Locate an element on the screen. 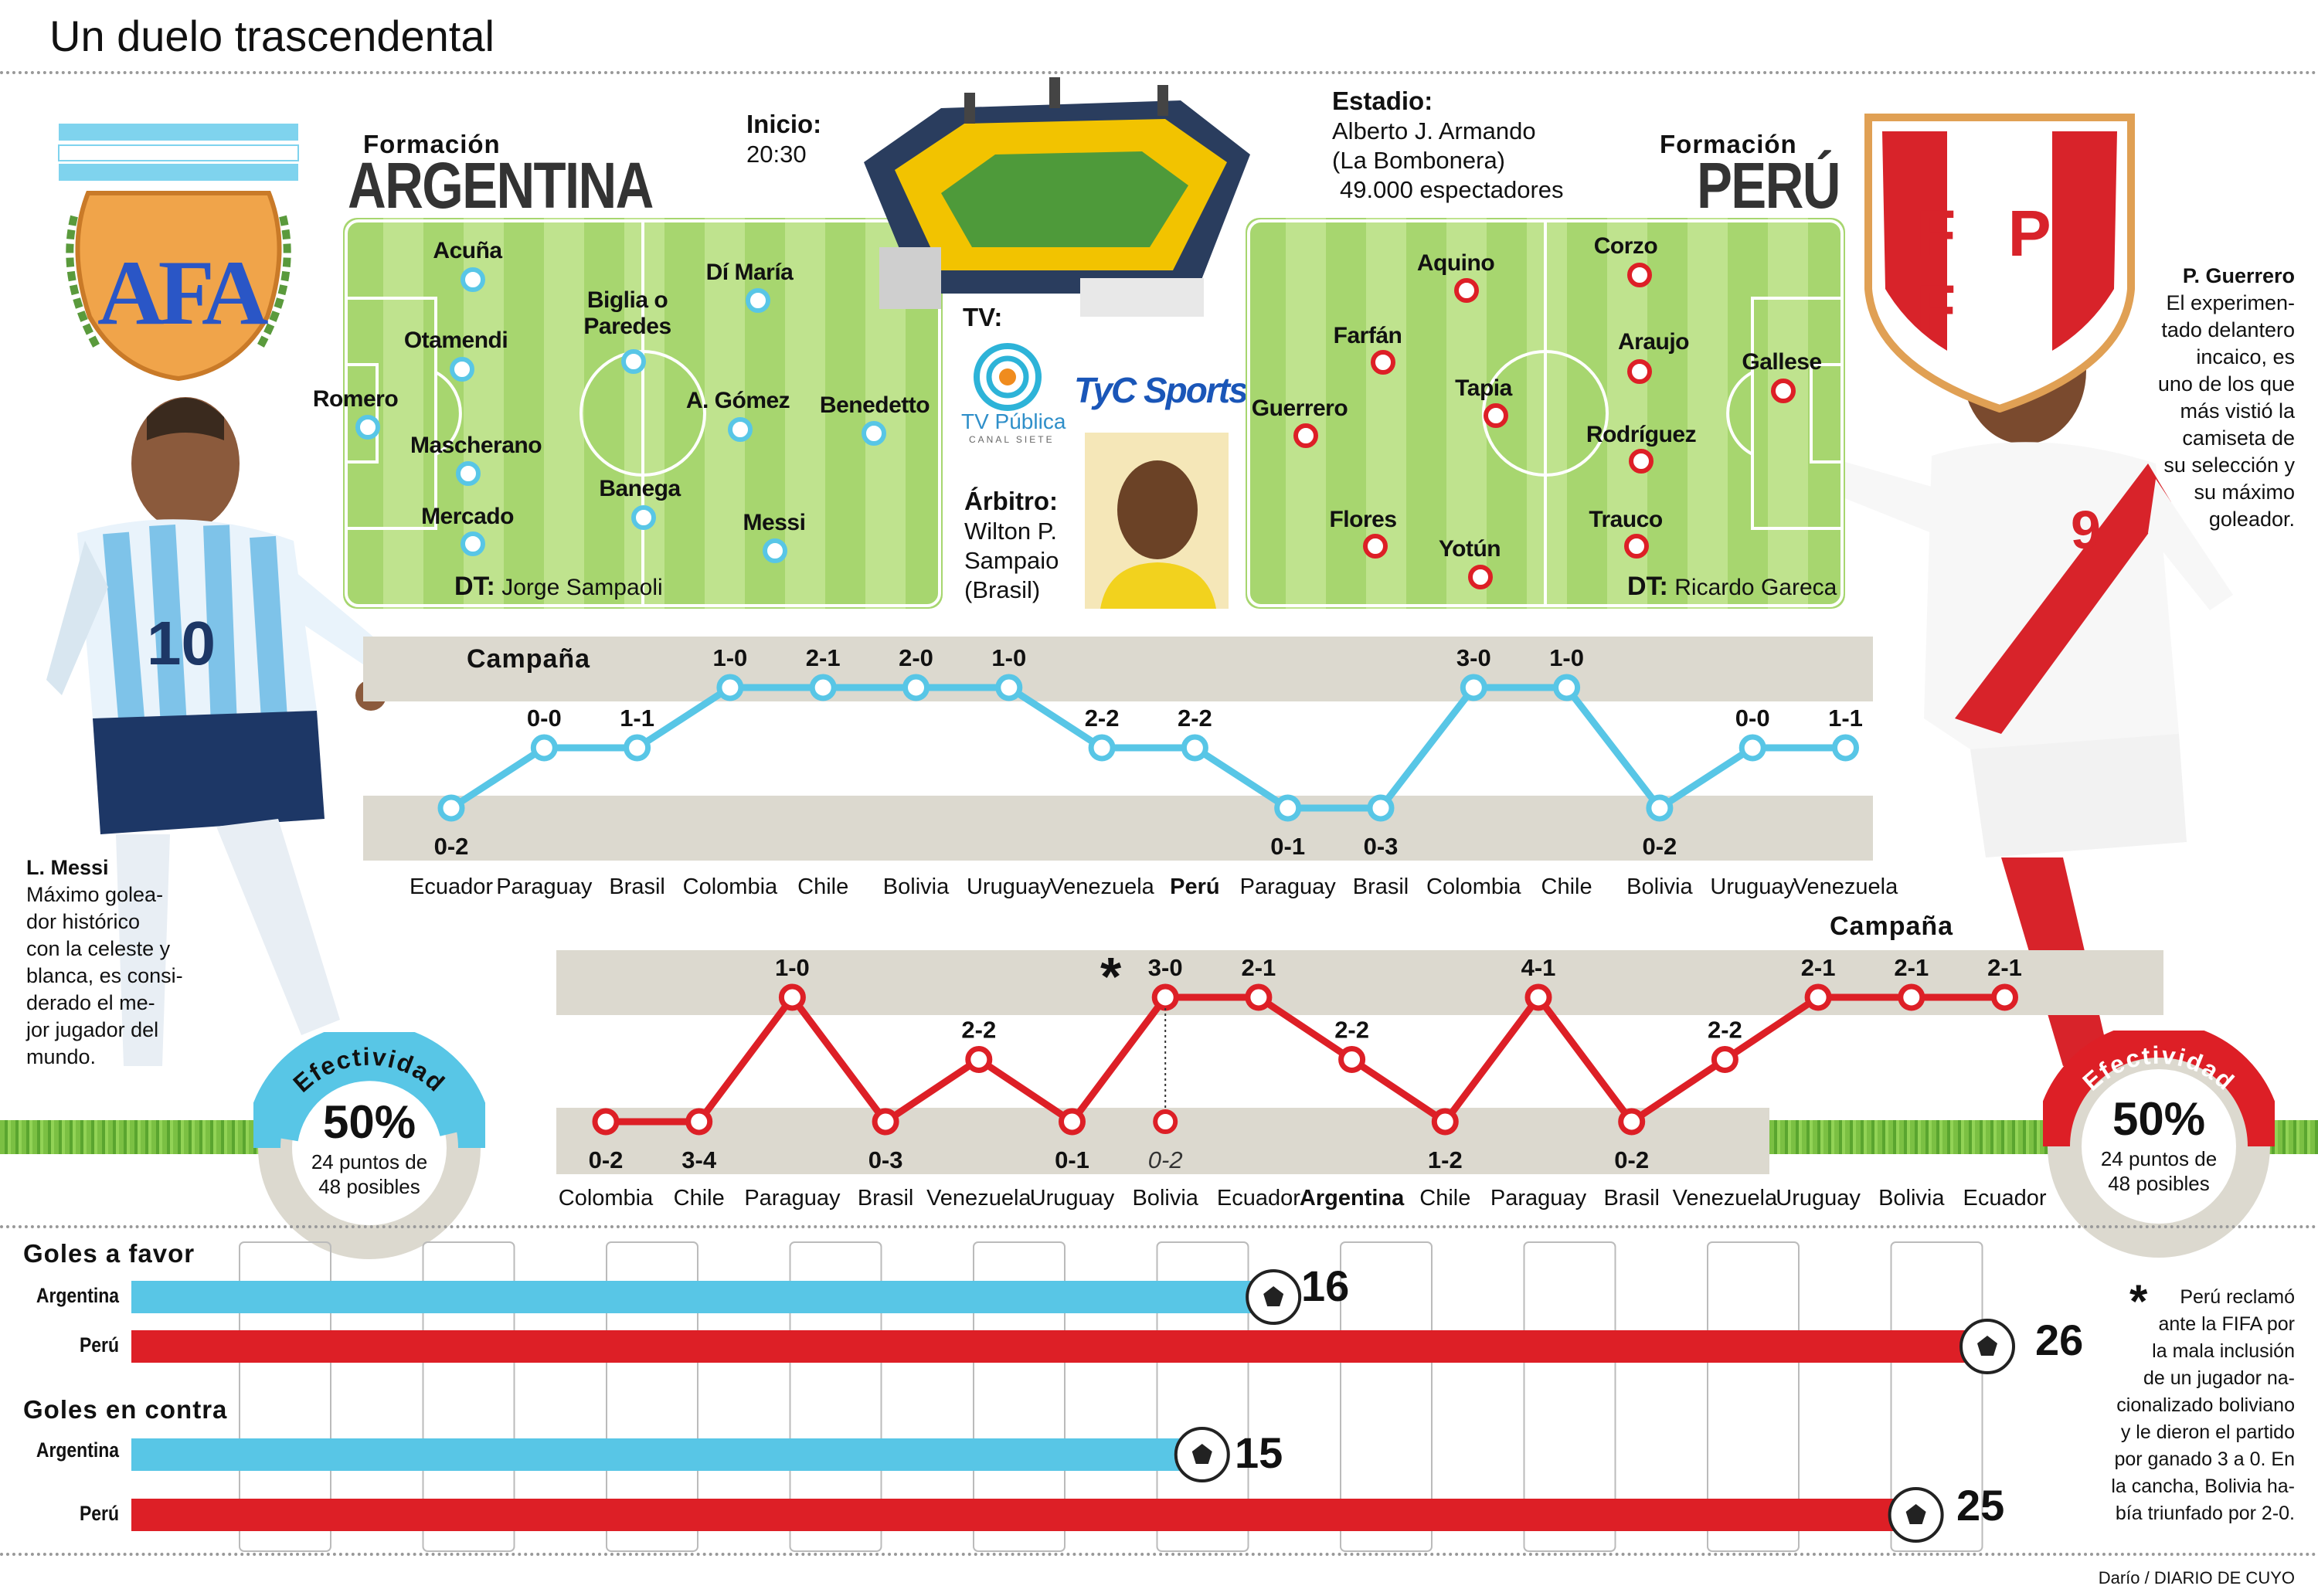  chart-arg-category-label: Venezuela is located at coordinates (1101, 886).